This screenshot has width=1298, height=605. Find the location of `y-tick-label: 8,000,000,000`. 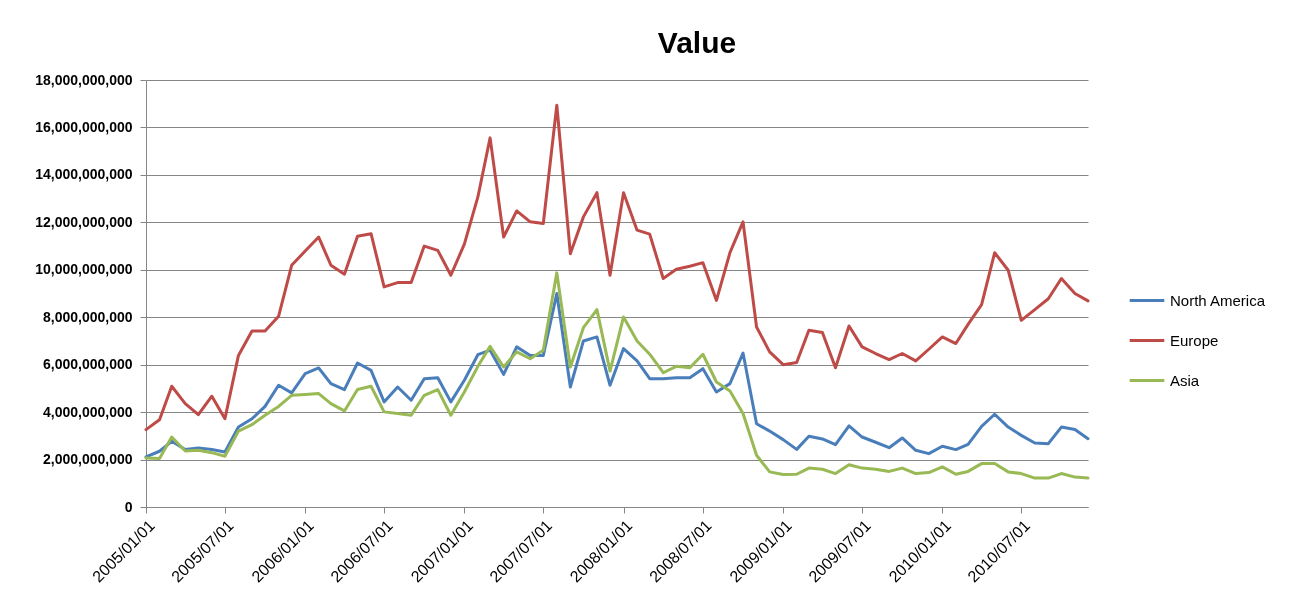

y-tick-label: 8,000,000,000 is located at coordinates (87, 316).